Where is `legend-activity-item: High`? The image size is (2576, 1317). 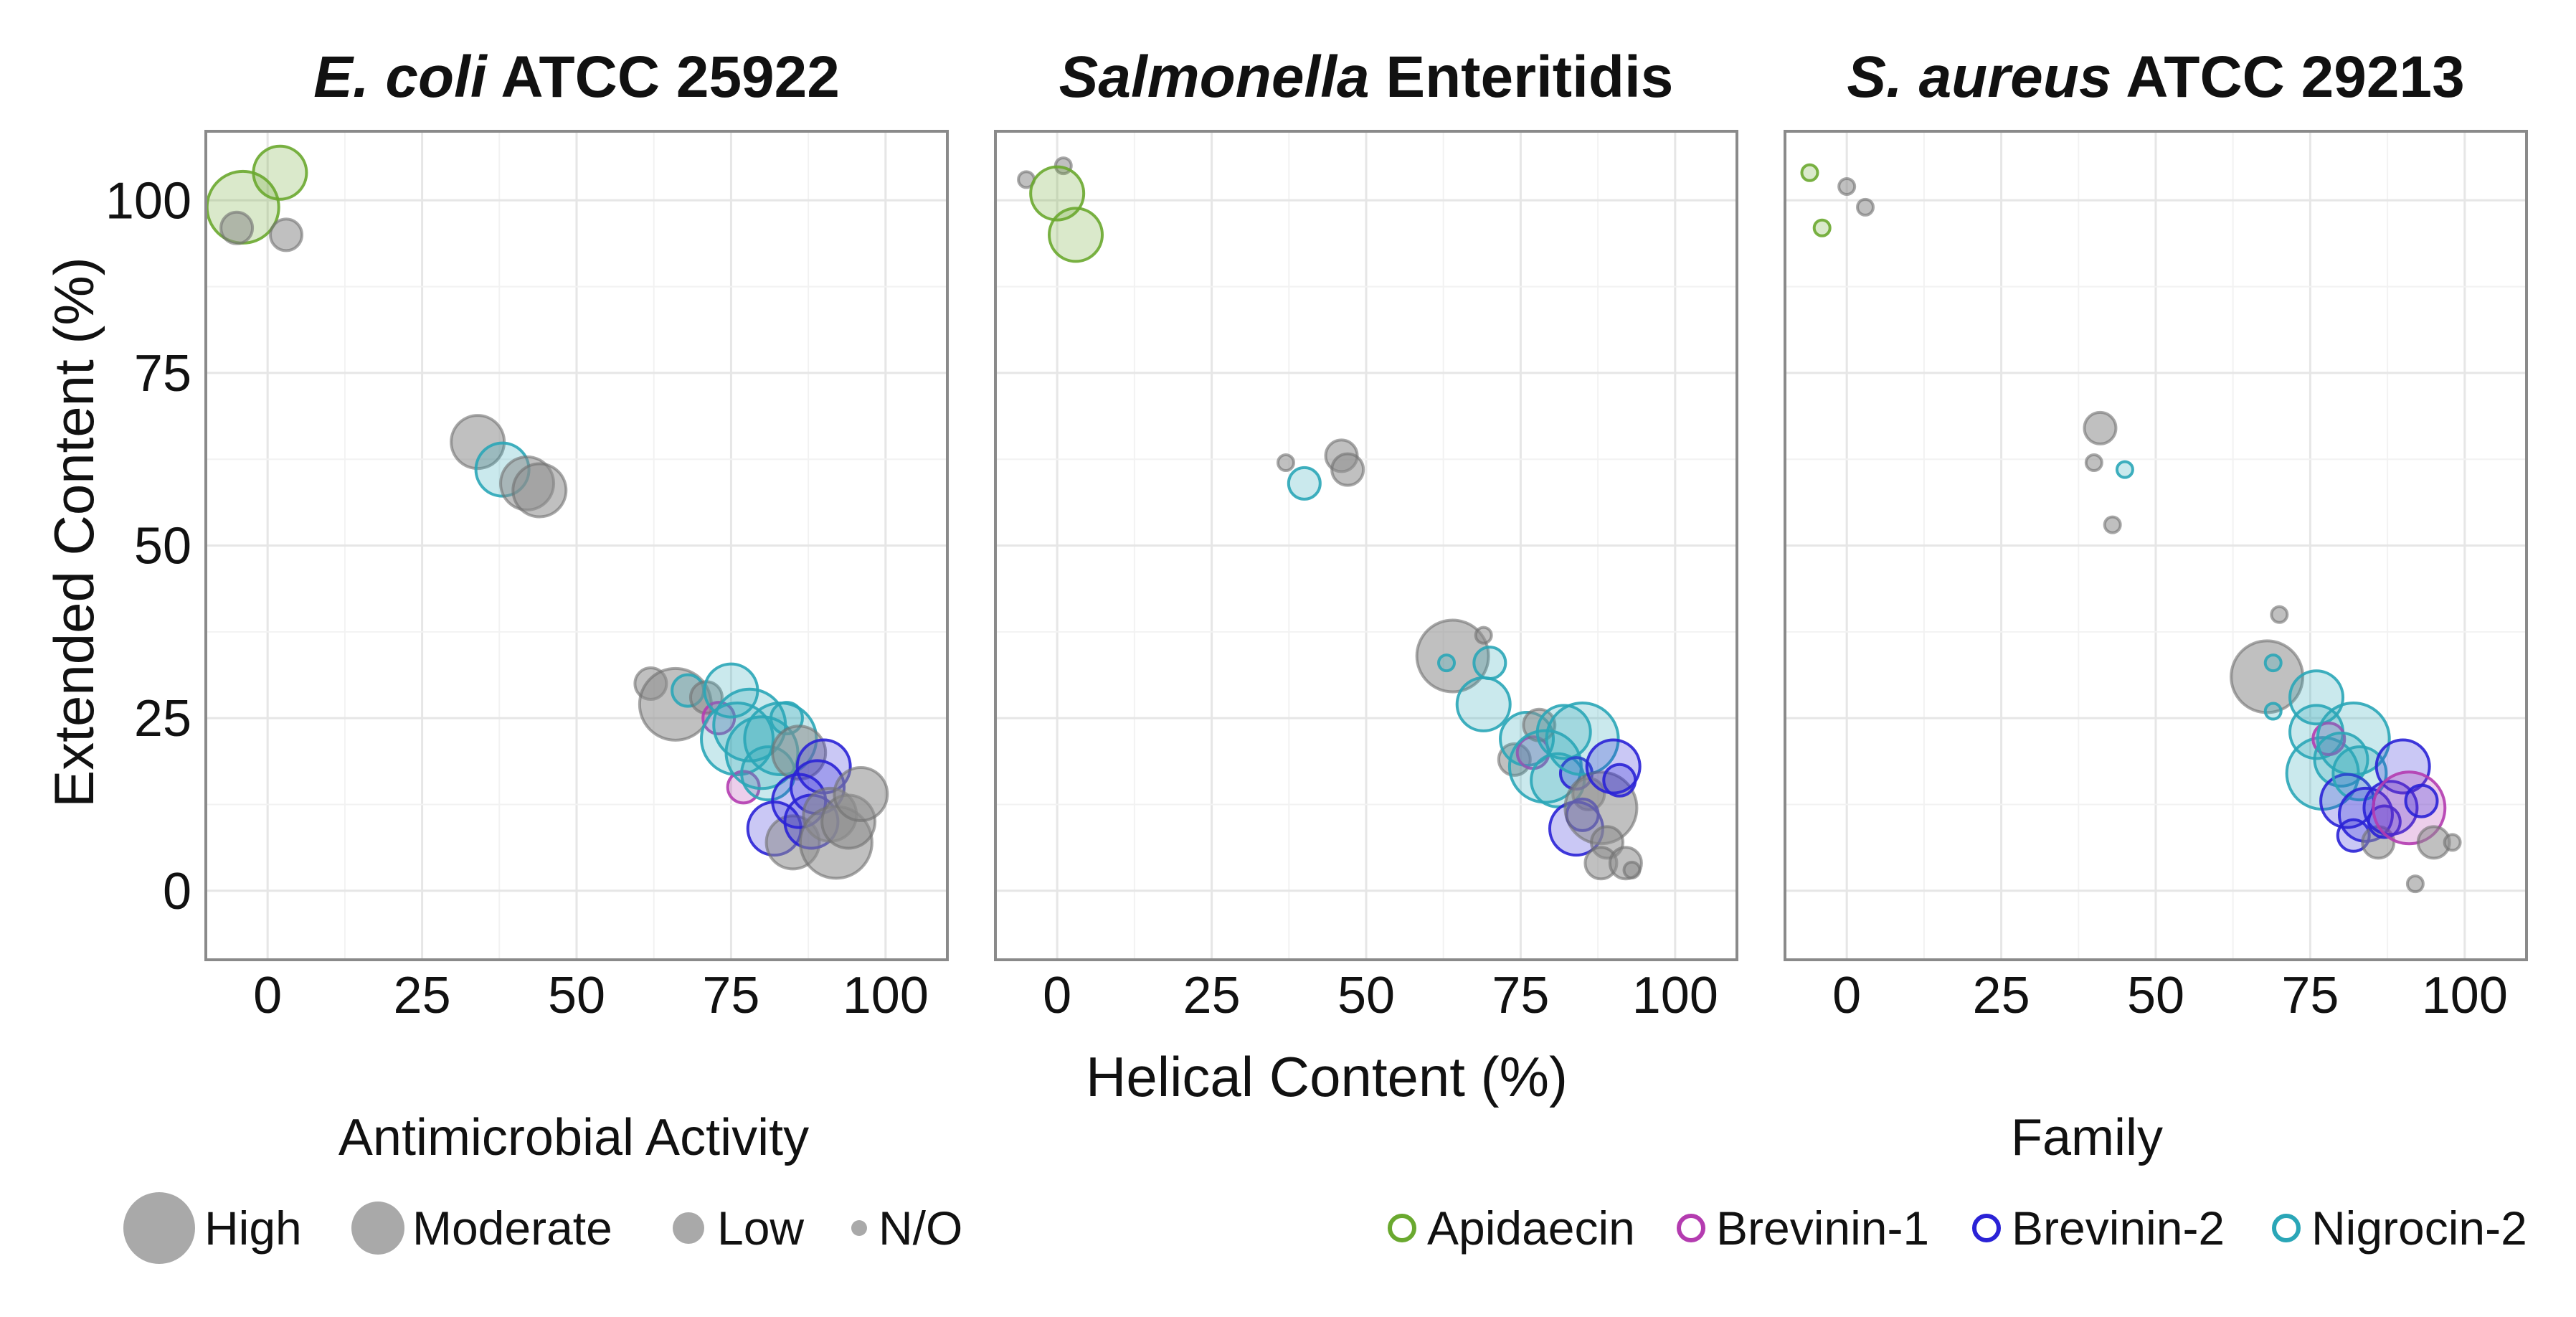
legend-activity-item: High is located at coordinates (212, 1228).